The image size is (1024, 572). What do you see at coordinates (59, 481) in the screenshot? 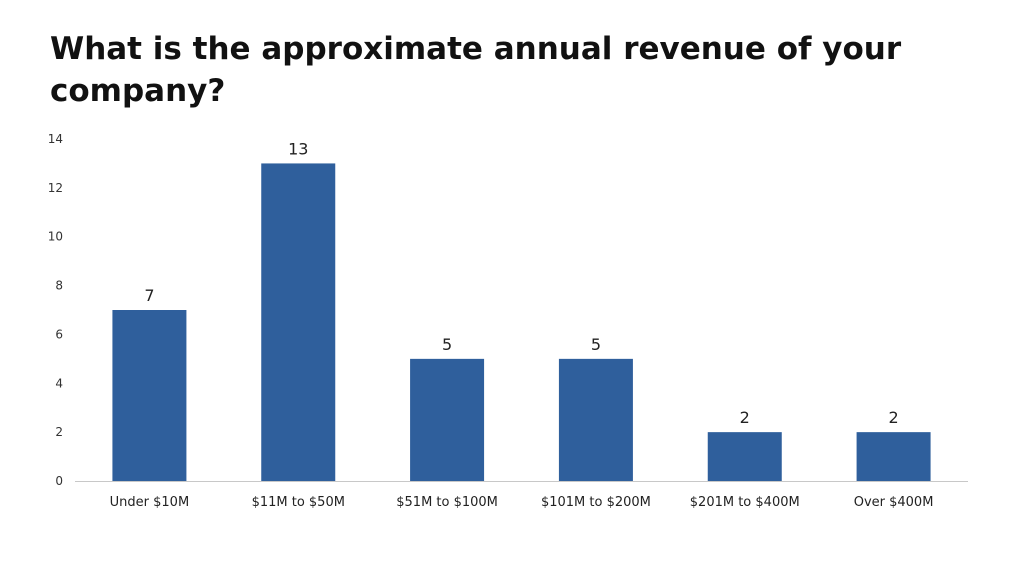
I see `y-tick-label: 0` at bounding box center [59, 481].